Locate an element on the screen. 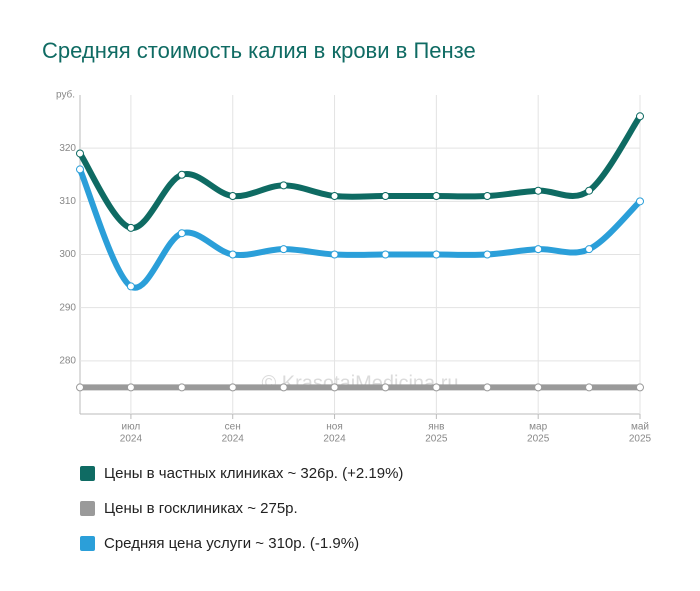 This screenshot has height=591, width=700. chart-title: Средняя стоимость калия в крови в Пензе is located at coordinates (259, 50).